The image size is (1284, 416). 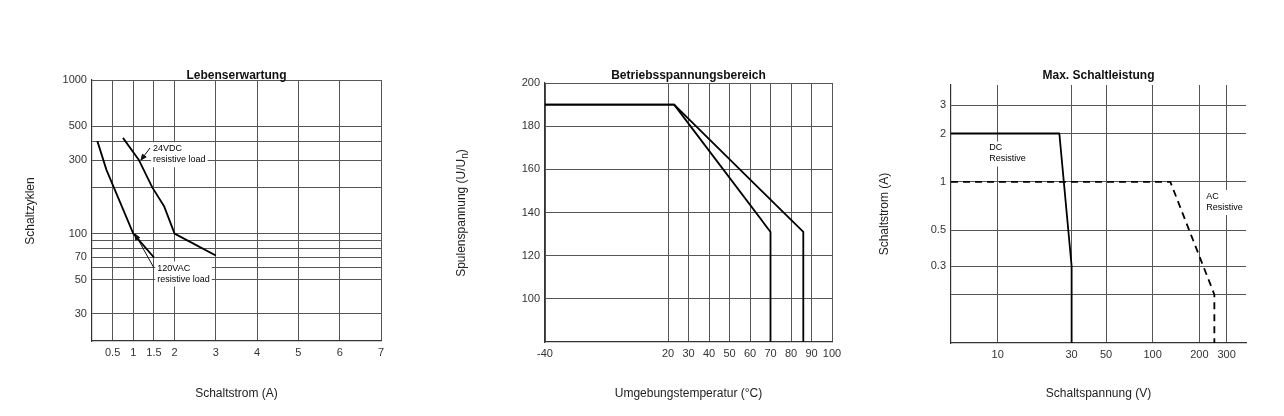 What do you see at coordinates (77, 159) in the screenshot?
I see `y-tick-label: 300` at bounding box center [77, 159].